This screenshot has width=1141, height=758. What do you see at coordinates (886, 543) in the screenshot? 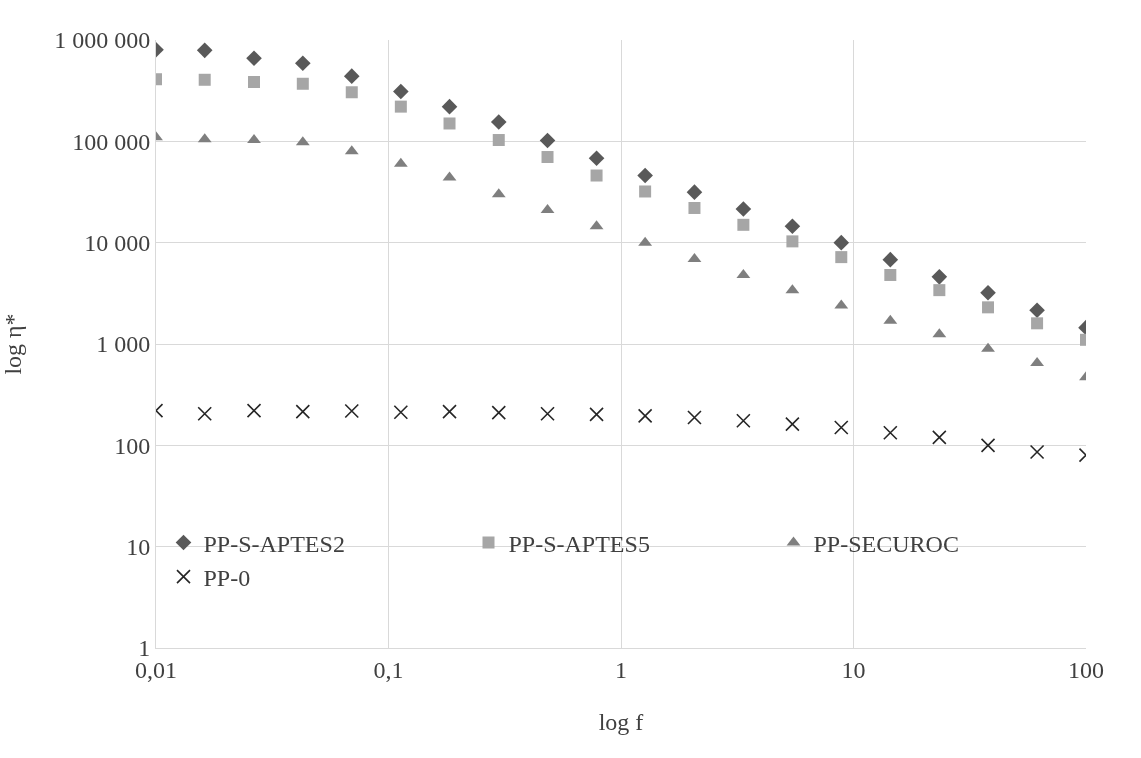
I see `legend-label: PP-SECUROC` at bounding box center [886, 543].